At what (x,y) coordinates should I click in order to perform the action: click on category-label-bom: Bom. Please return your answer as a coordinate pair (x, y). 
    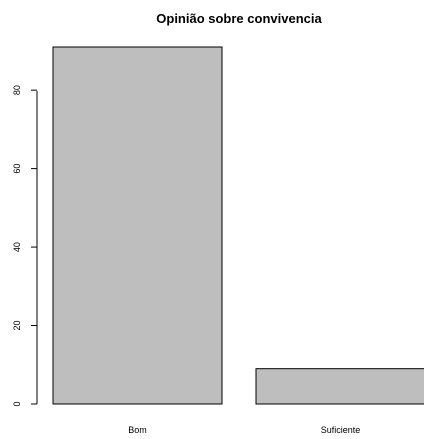
    Looking at the image, I should click on (137, 429).